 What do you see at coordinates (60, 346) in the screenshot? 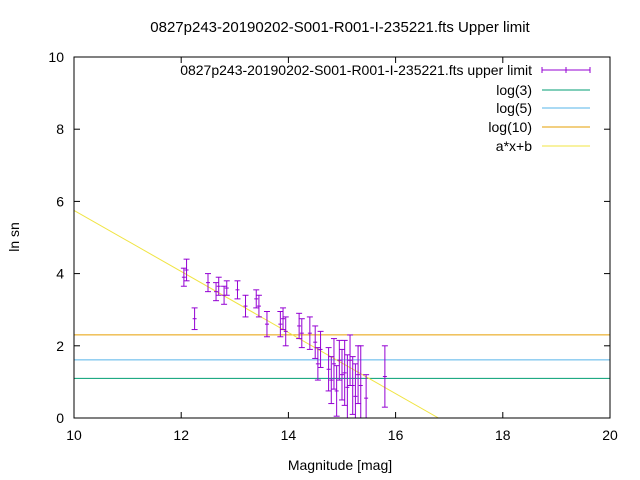
I see `y-tick-label: 2` at bounding box center [60, 346].